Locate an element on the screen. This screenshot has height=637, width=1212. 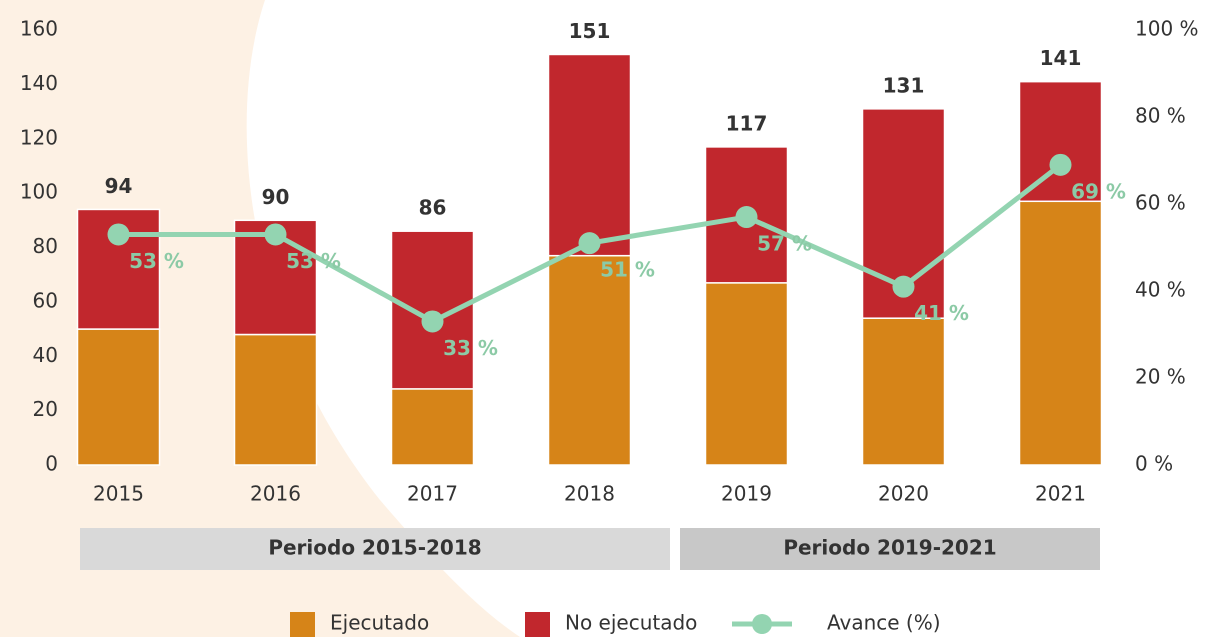
line-value-label: 33 % is located at coordinates (470, 348).